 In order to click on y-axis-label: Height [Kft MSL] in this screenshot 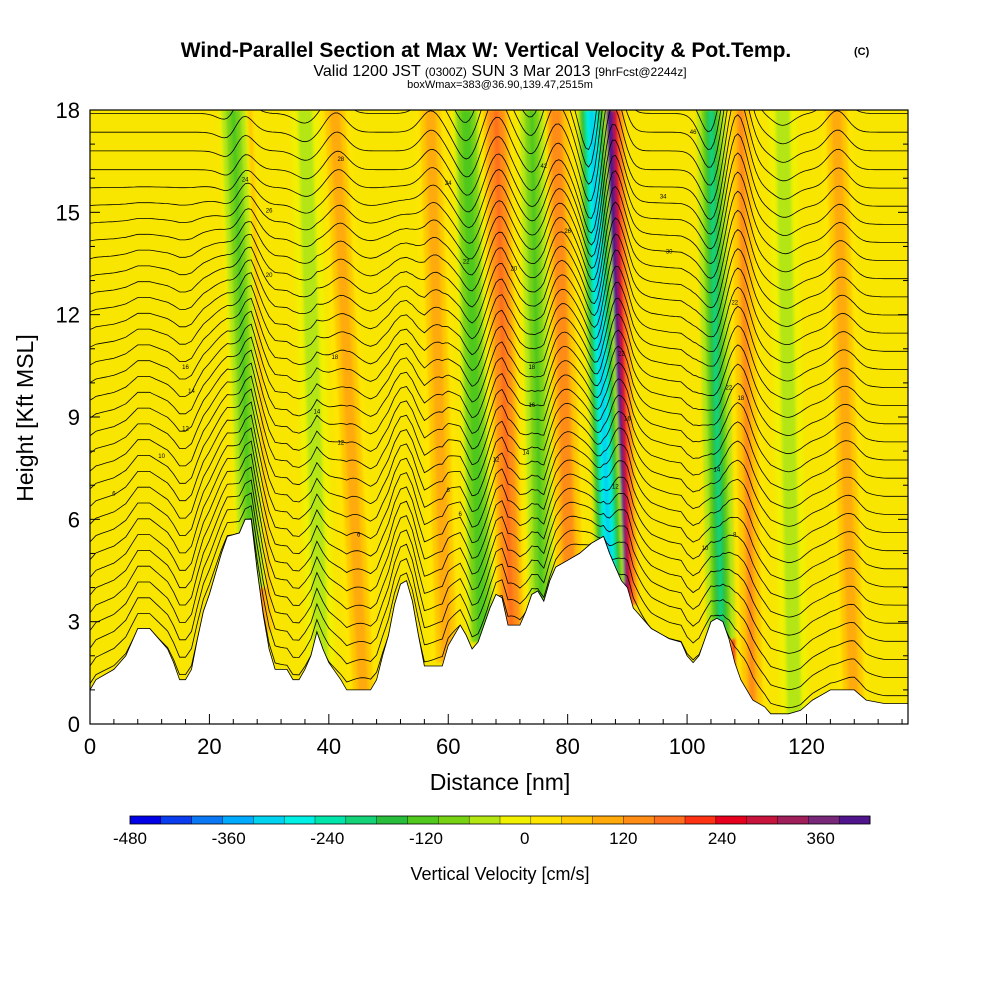, I will do `click(25, 417)`.